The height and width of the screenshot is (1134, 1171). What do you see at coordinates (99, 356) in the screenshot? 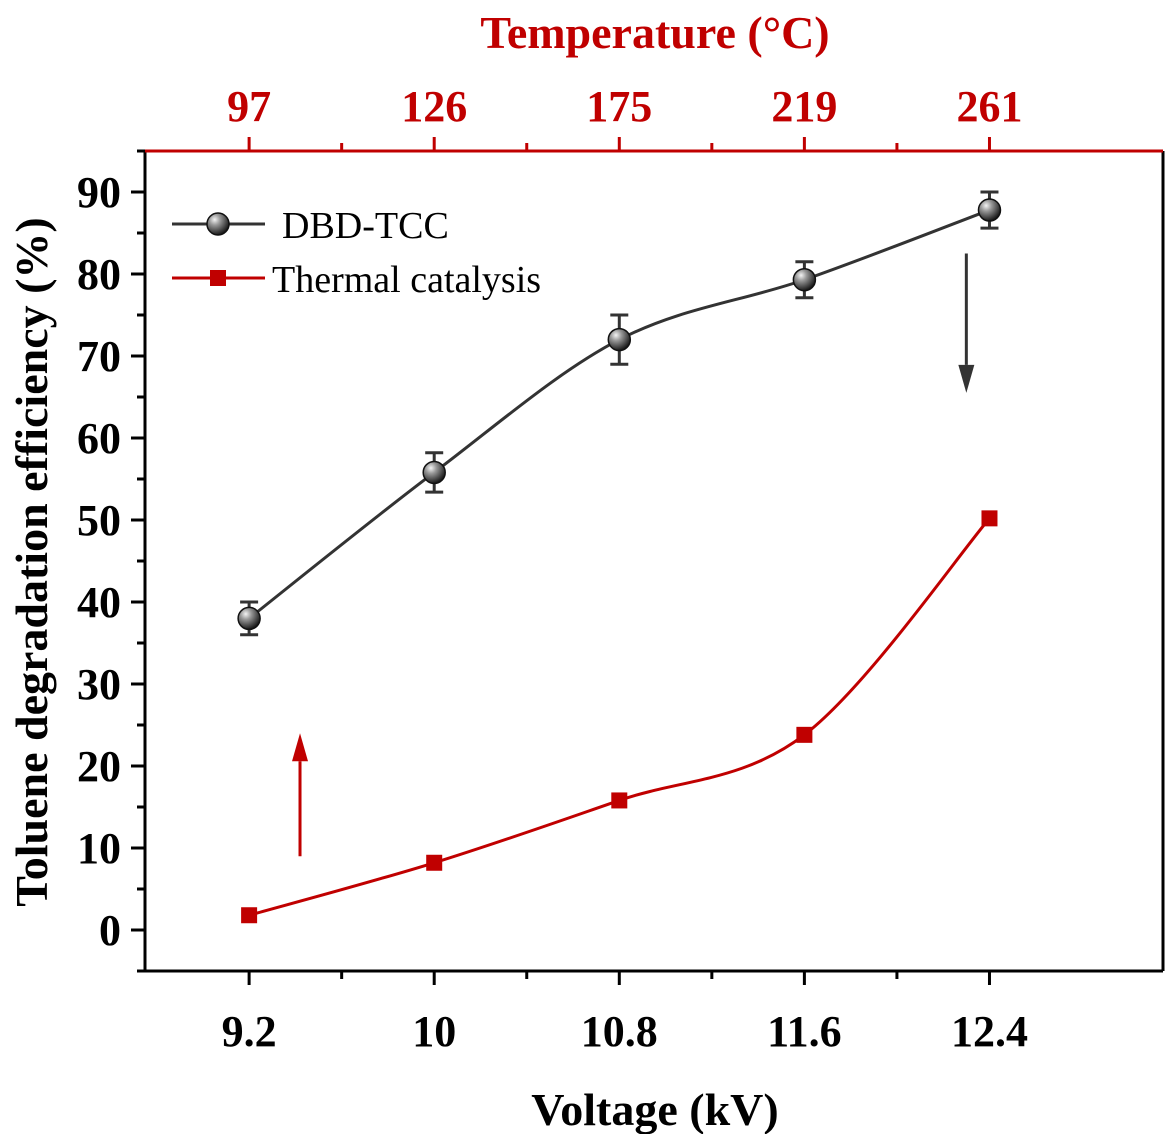
I see `y-tick-label: 70` at bounding box center [99, 356].